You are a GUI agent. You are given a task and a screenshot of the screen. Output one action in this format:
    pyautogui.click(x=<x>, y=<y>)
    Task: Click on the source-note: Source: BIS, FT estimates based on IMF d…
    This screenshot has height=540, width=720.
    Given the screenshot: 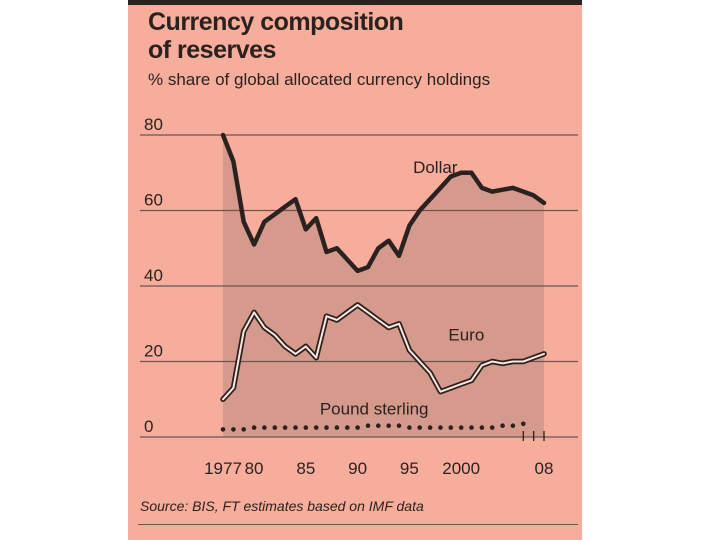 What is the action you would take?
    pyautogui.click(x=282, y=506)
    